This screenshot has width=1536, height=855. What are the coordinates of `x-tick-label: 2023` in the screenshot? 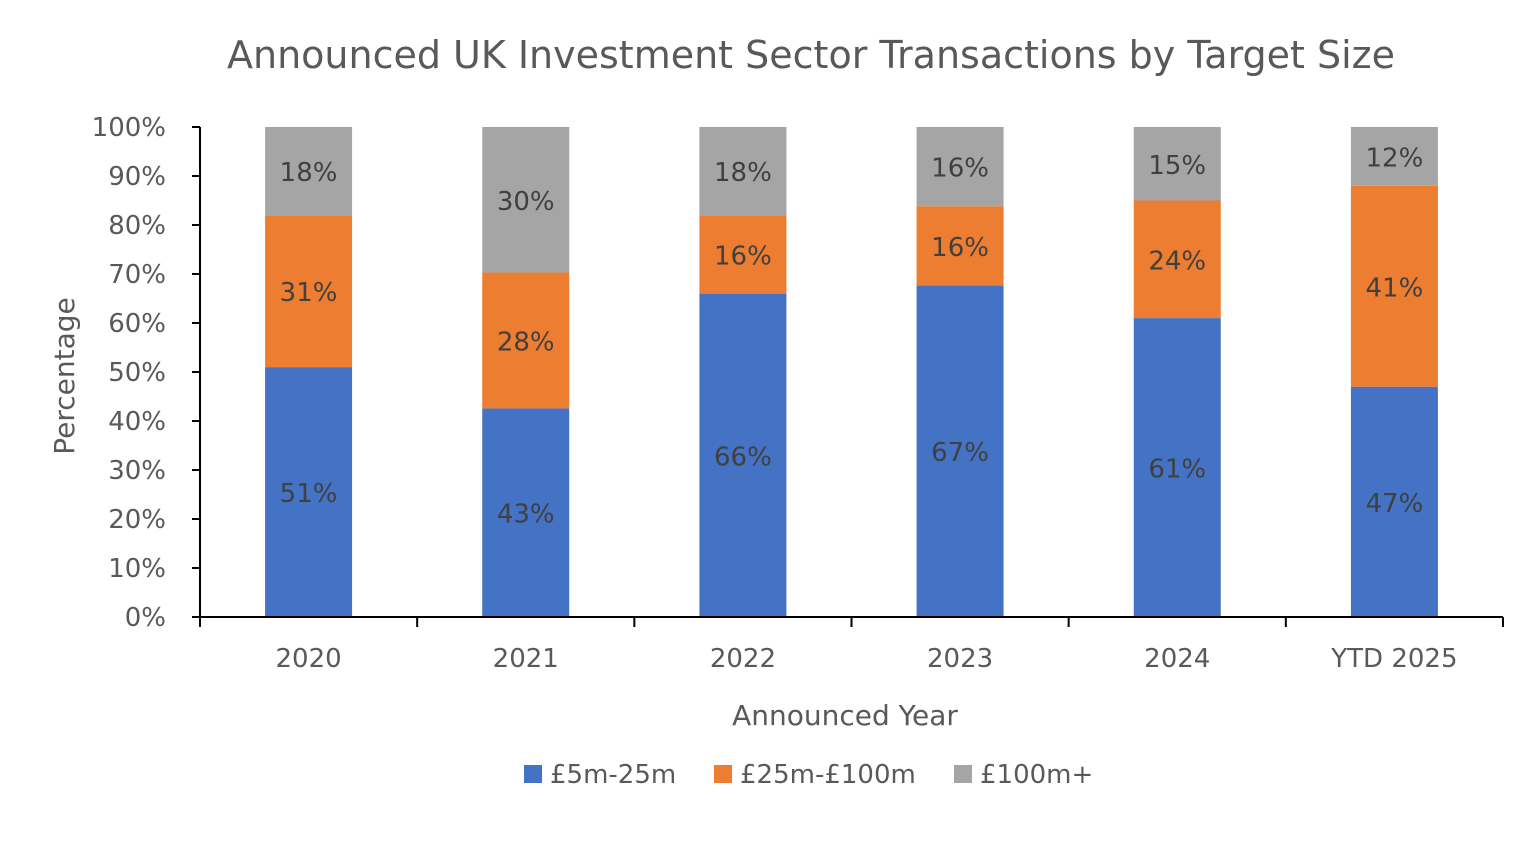 It's located at (960, 659).